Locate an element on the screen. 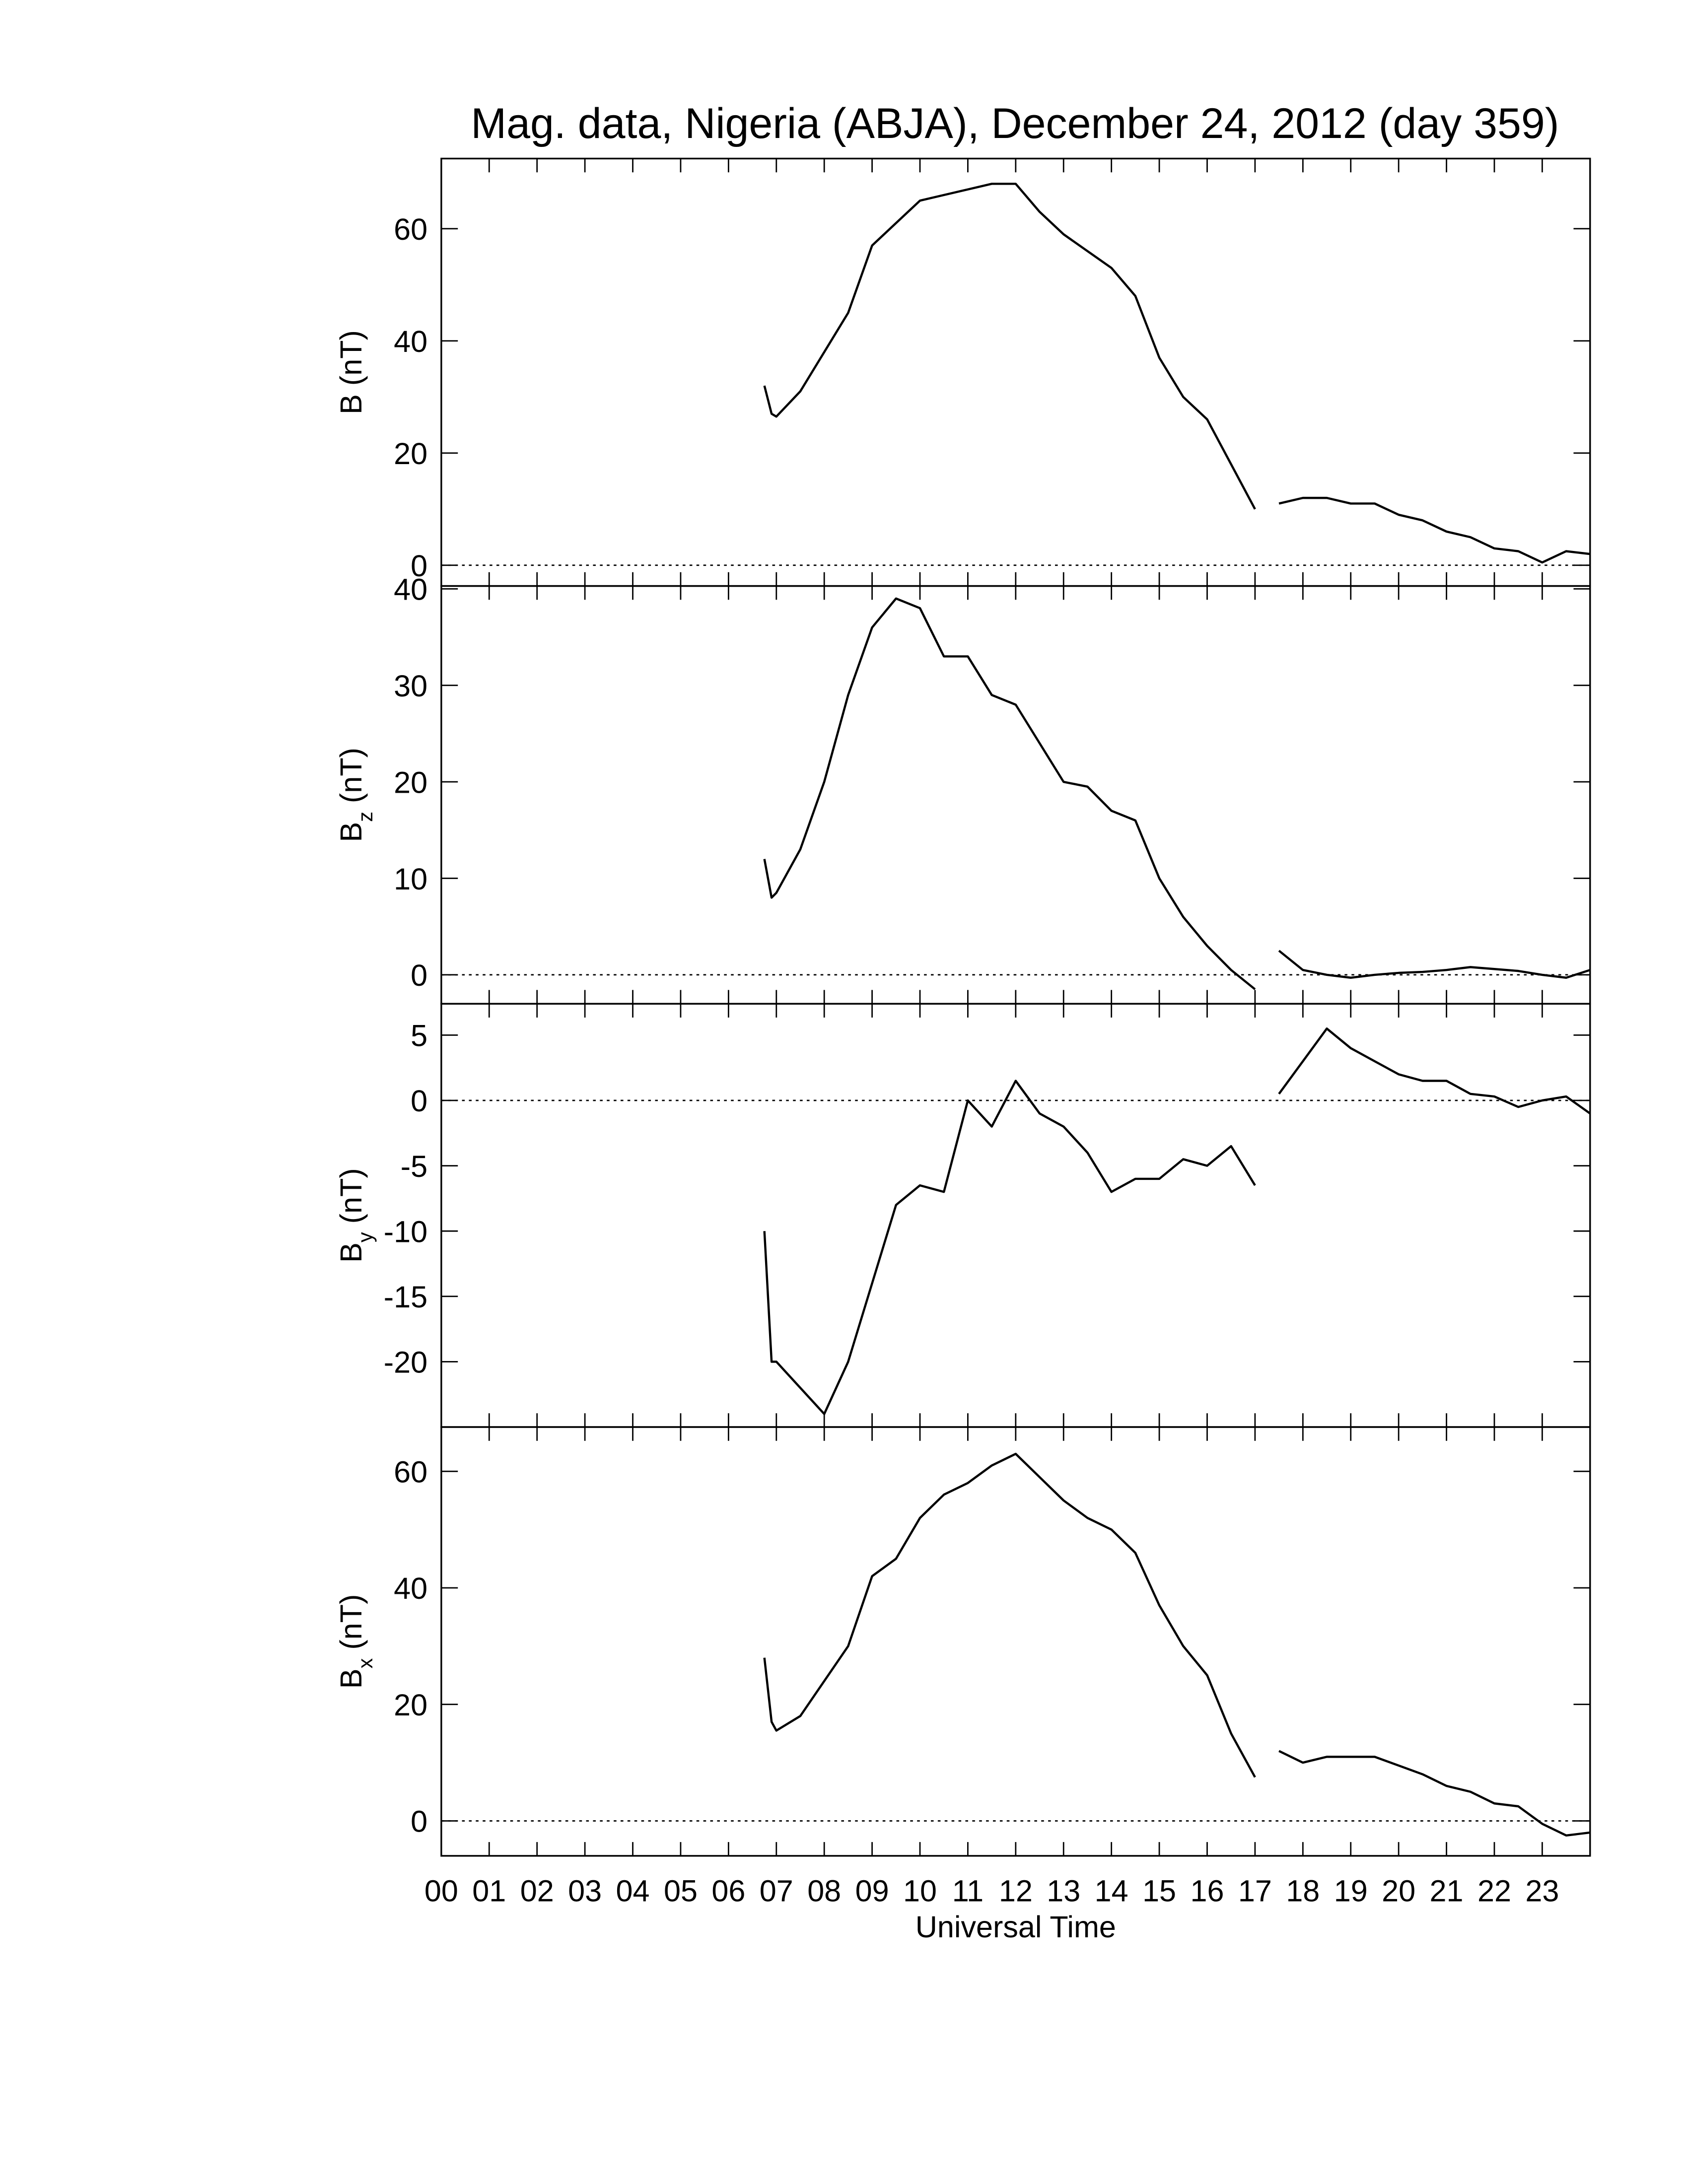 The image size is (1688, 2184). x-tick-label: 17 is located at coordinates (1255, 1891).